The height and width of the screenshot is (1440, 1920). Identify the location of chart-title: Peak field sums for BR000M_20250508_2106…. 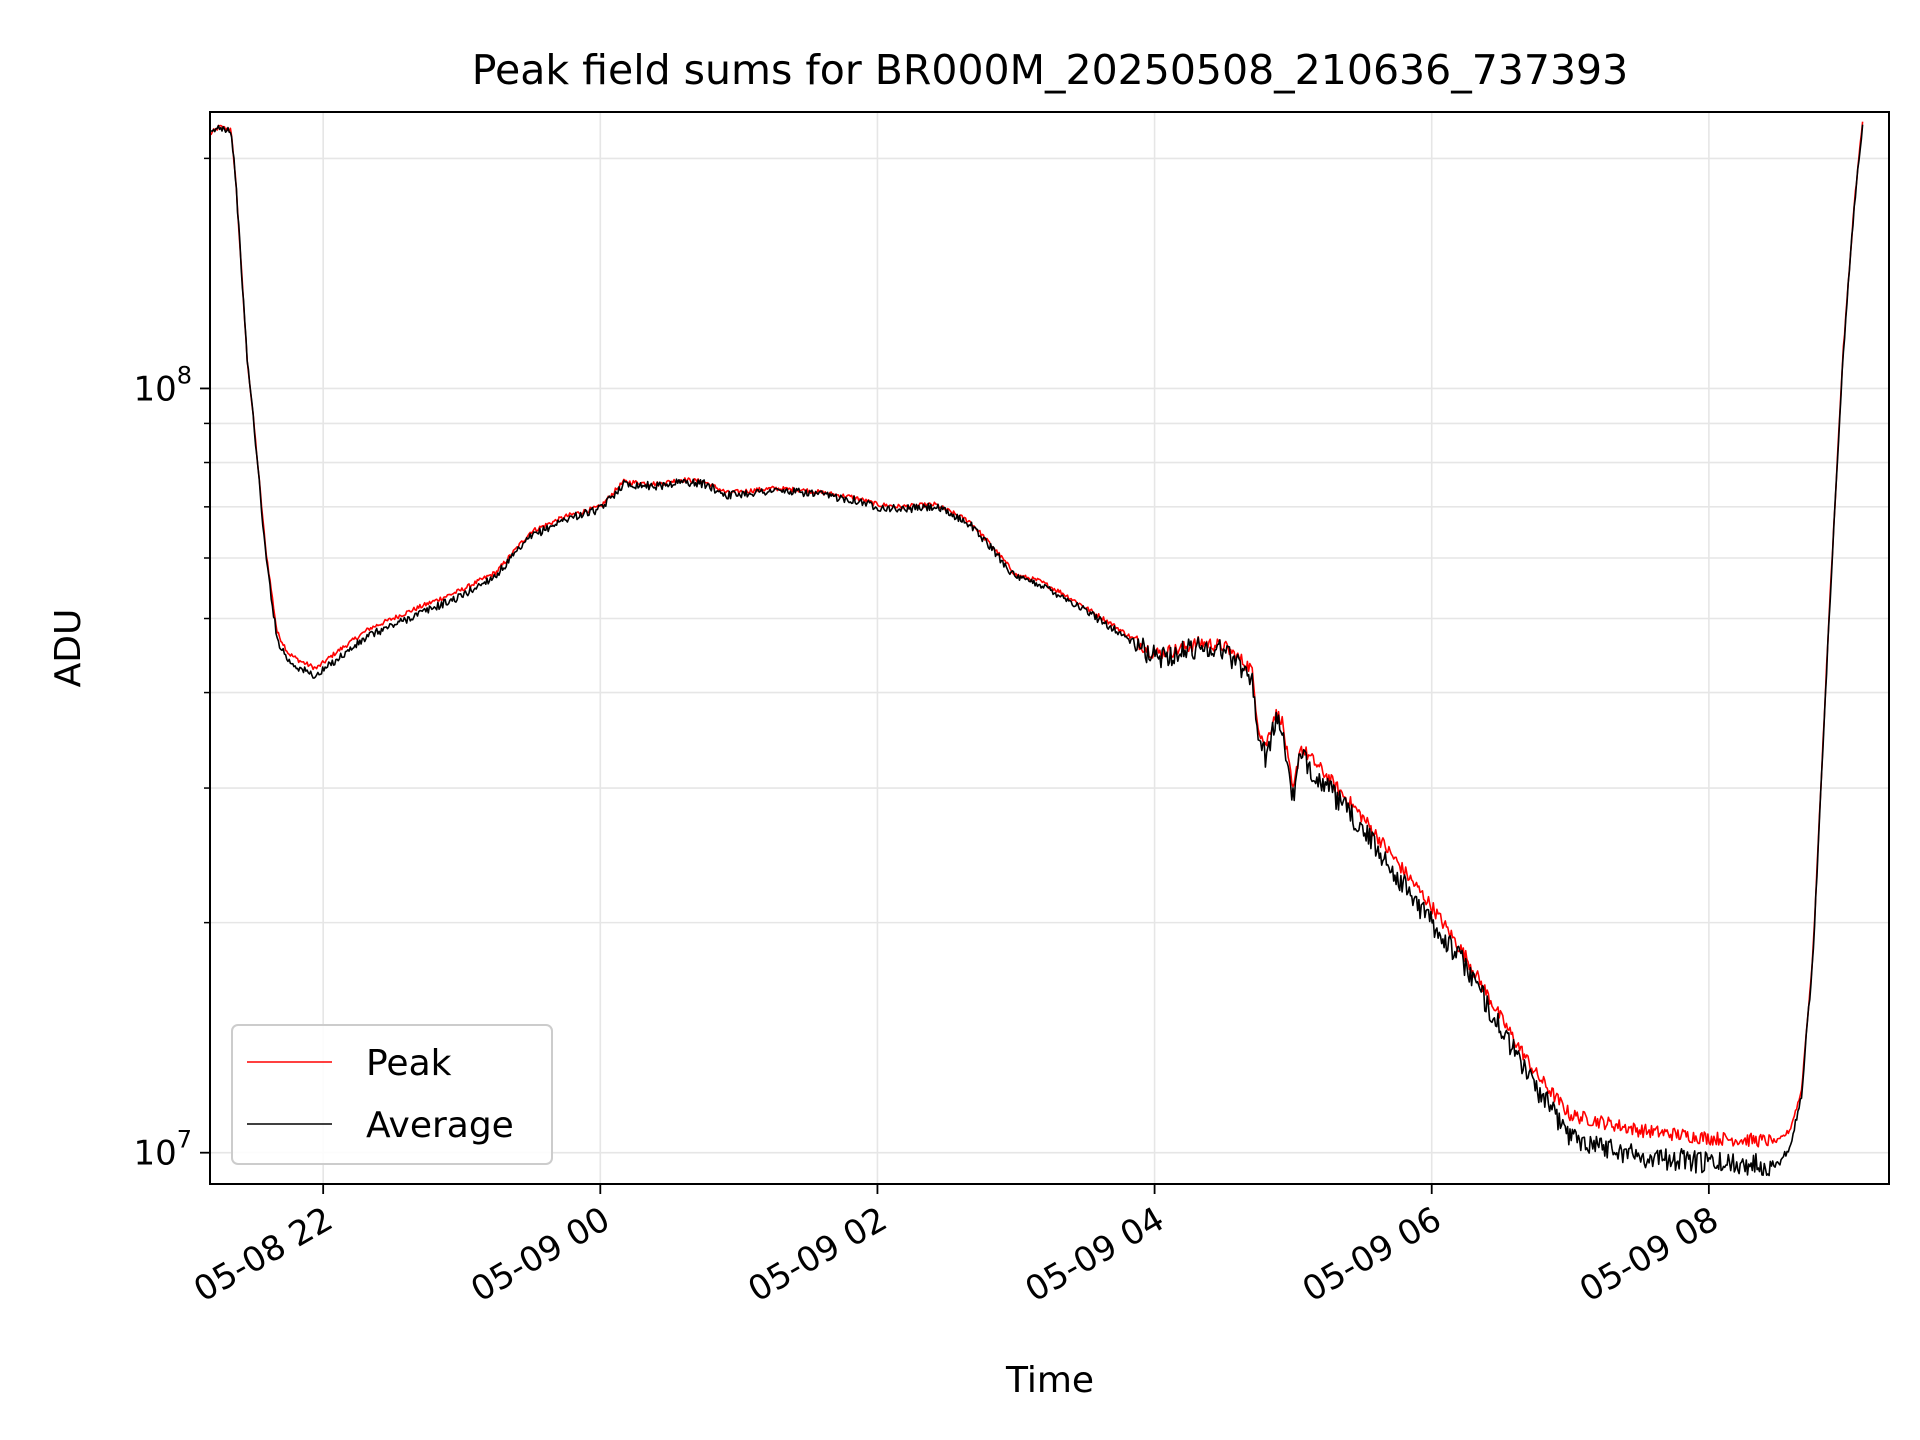
(1050, 70).